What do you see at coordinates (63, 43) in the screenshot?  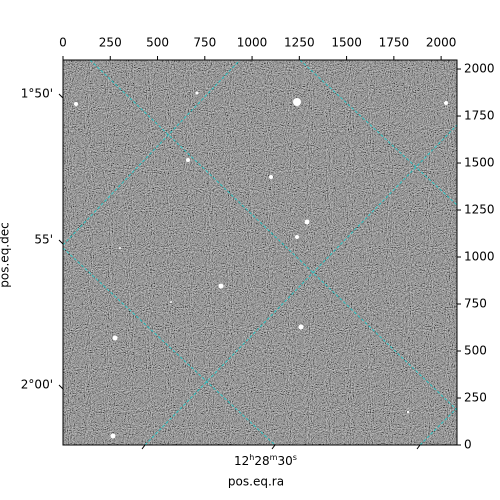 I see `x-tick-label: 0` at bounding box center [63, 43].